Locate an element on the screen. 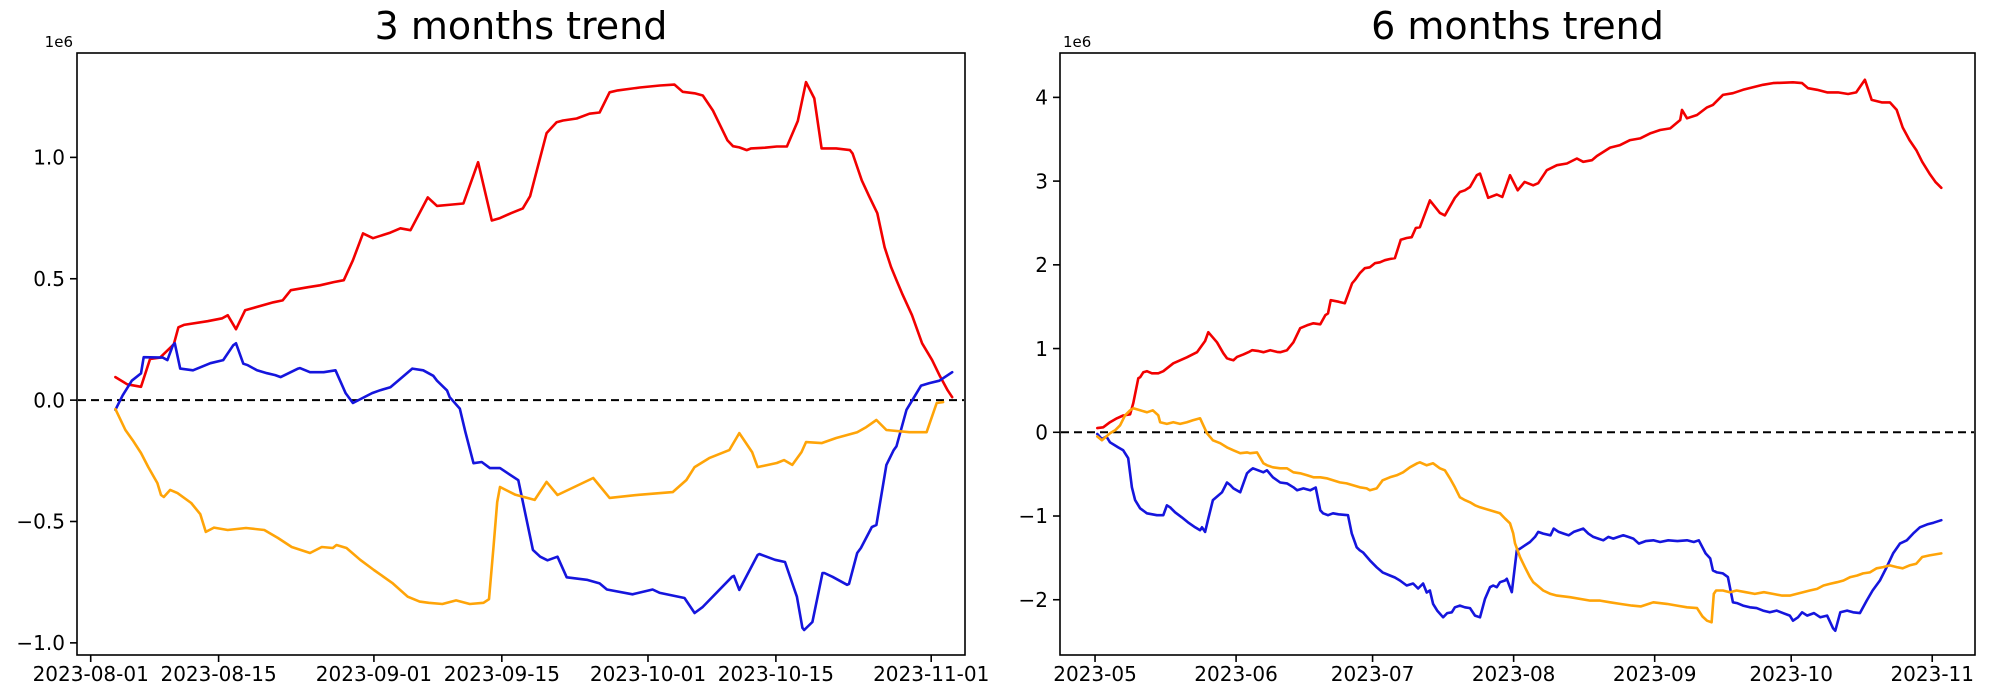 The image size is (2000, 700). y-tick-label: −1.0 is located at coordinates (40, 643).